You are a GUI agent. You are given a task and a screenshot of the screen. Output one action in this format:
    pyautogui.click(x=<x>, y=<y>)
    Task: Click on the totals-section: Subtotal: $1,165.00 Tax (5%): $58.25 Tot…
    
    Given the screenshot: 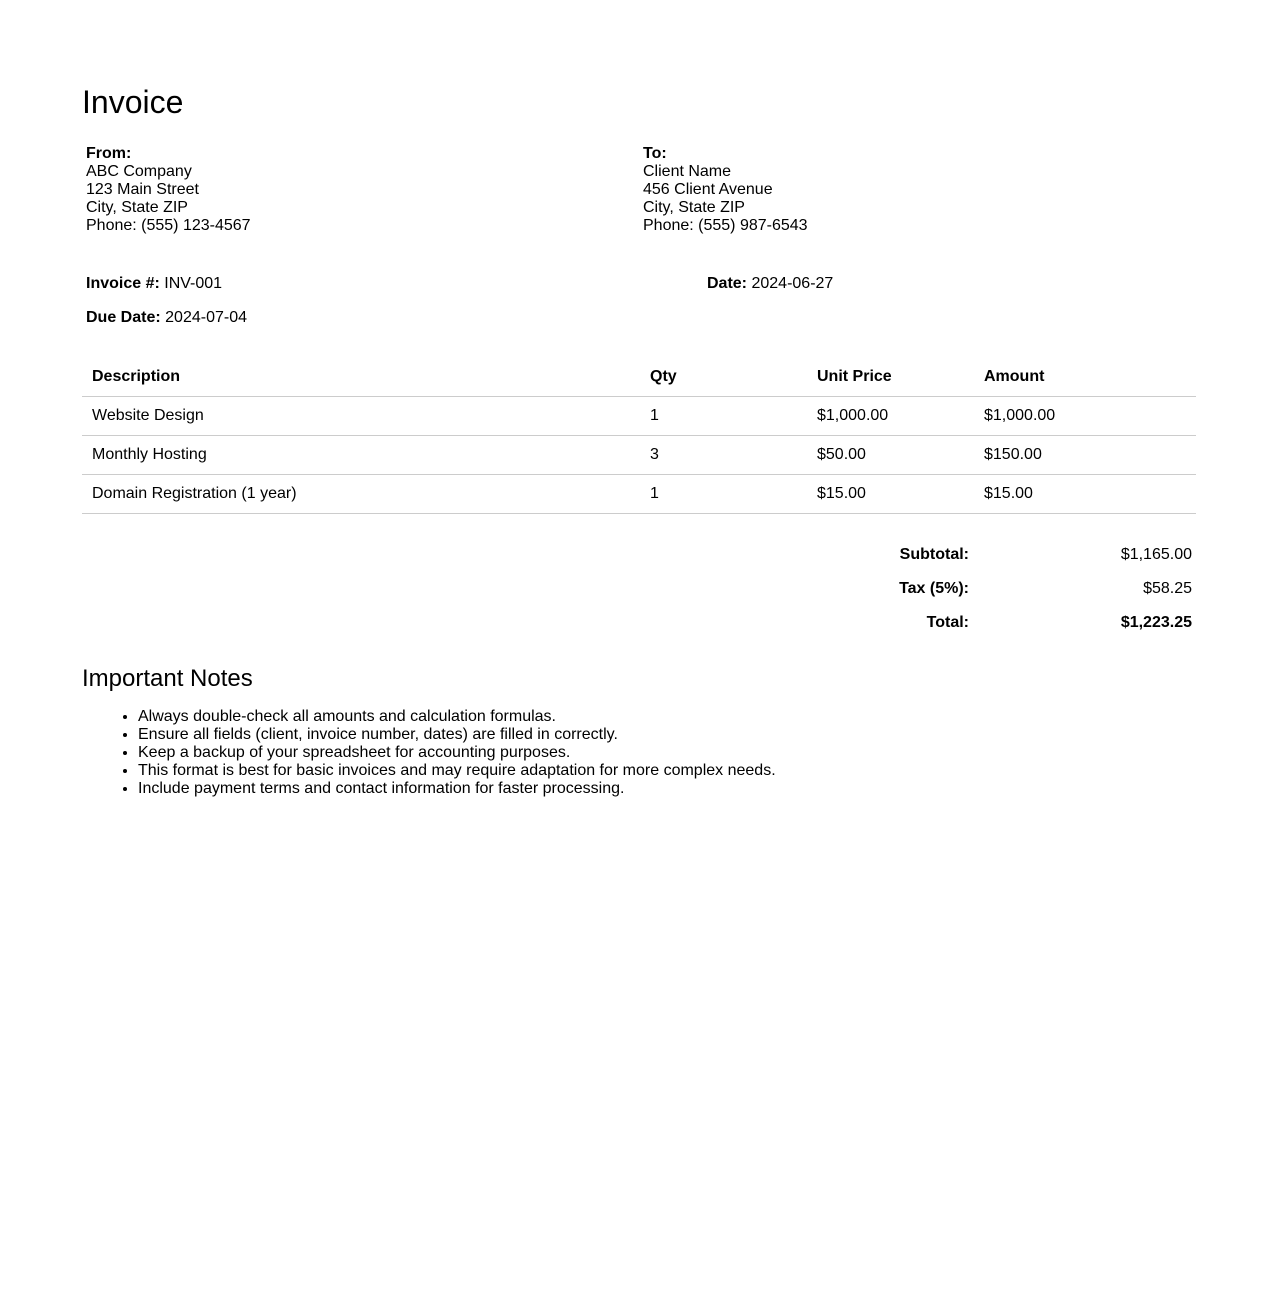 What is the action you would take?
    pyautogui.click(x=637, y=596)
    